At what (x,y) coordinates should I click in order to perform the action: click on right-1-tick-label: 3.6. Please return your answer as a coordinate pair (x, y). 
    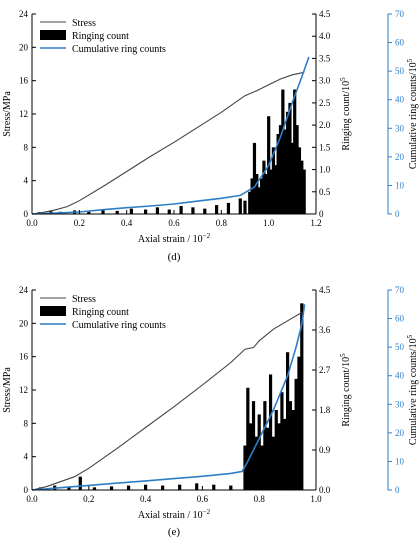
    Looking at the image, I should click on (325, 330).